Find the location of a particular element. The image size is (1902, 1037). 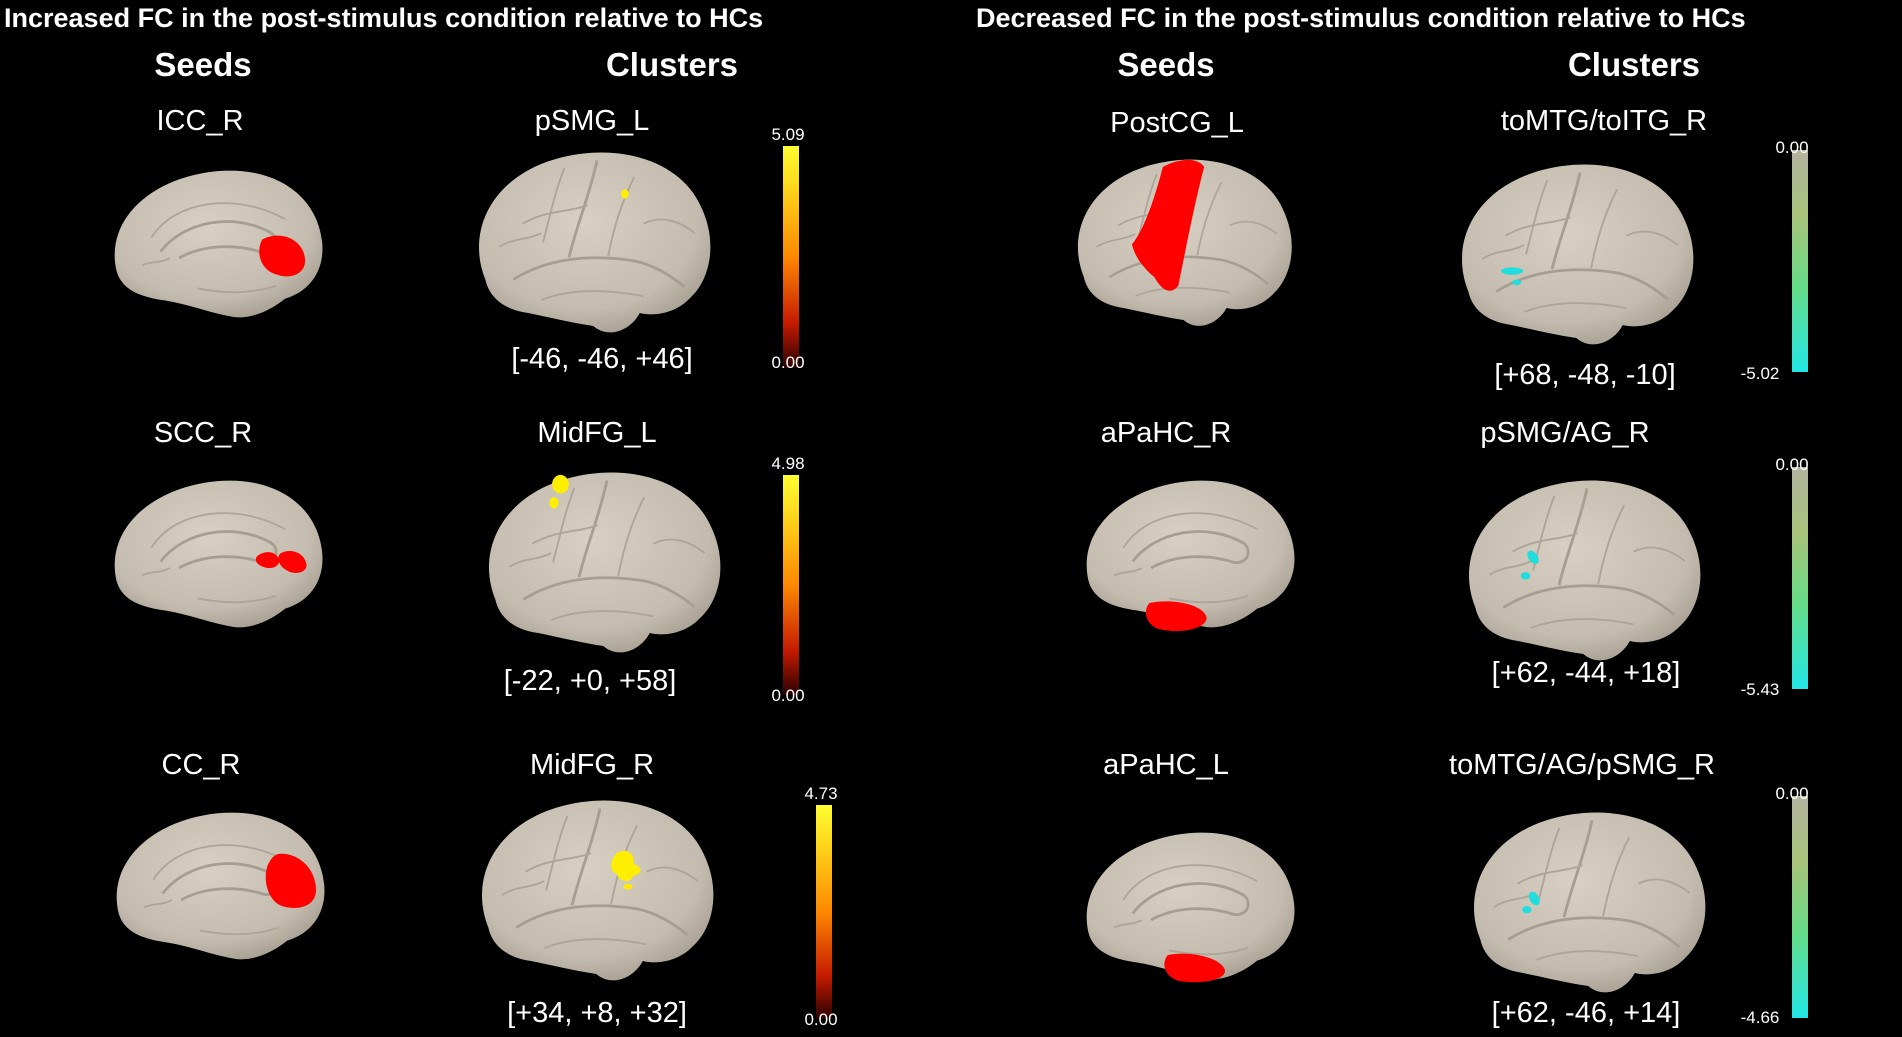

seed-label: ICC_R is located at coordinates (200, 121).